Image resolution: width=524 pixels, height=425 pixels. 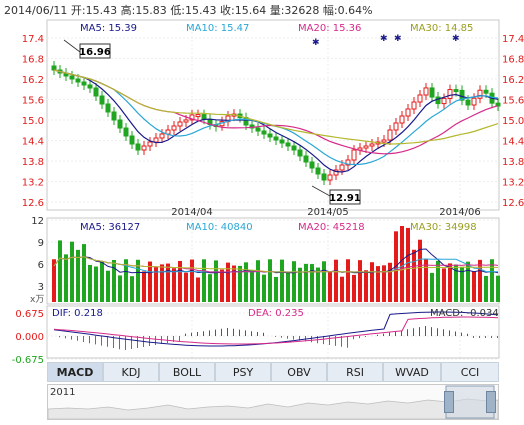 I want to click on vol-ma20-legend: MA20: 45218, so click(x=331, y=227).